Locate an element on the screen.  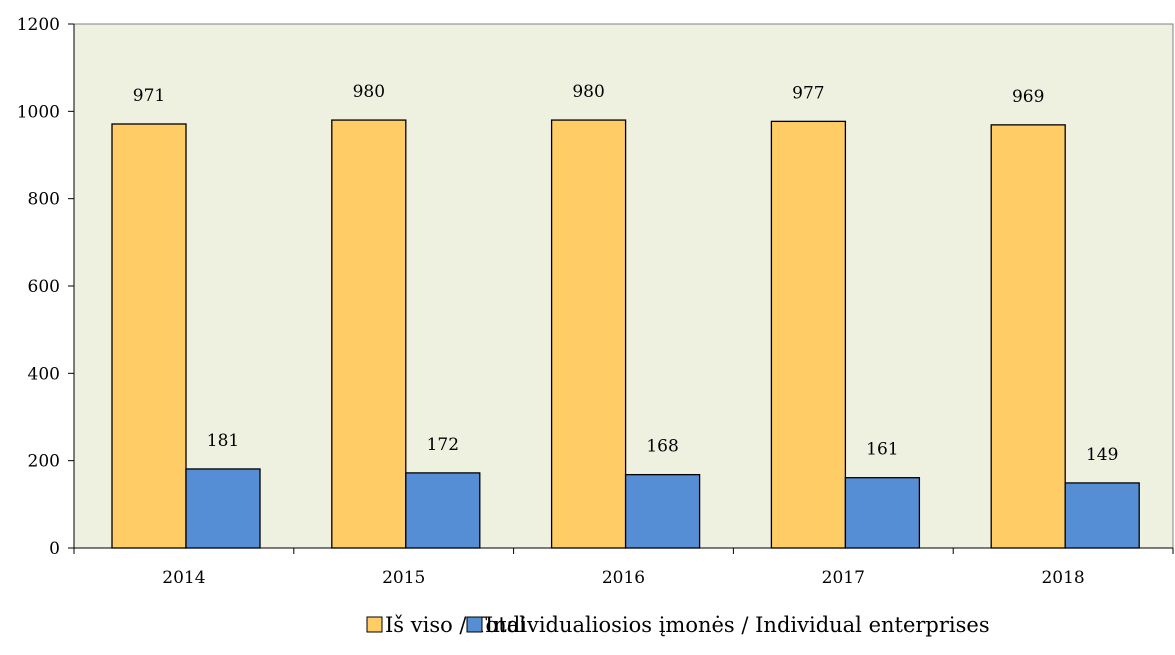
x-tick-label: 2015 is located at coordinates (403, 578).